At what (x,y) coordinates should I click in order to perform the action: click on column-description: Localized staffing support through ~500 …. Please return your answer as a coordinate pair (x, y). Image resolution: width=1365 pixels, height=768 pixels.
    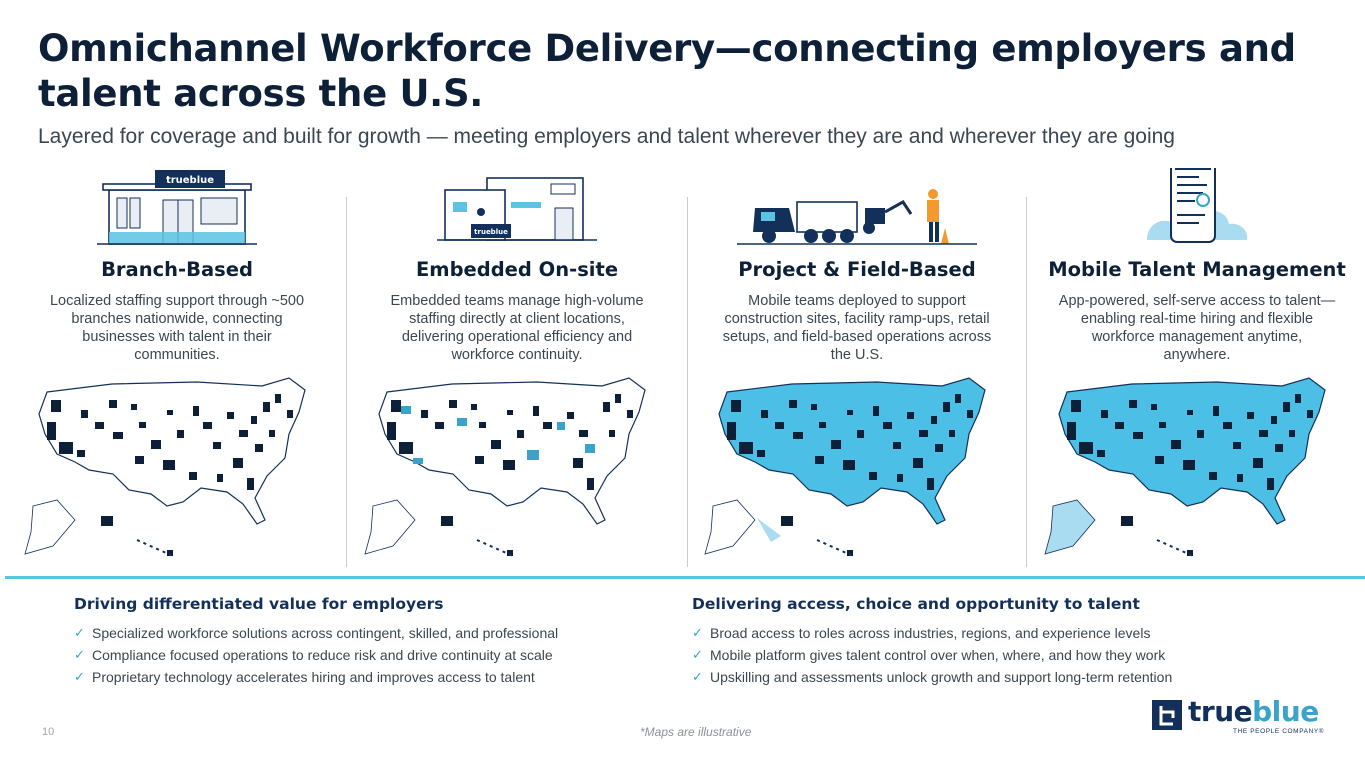
    Looking at the image, I should click on (177, 328).